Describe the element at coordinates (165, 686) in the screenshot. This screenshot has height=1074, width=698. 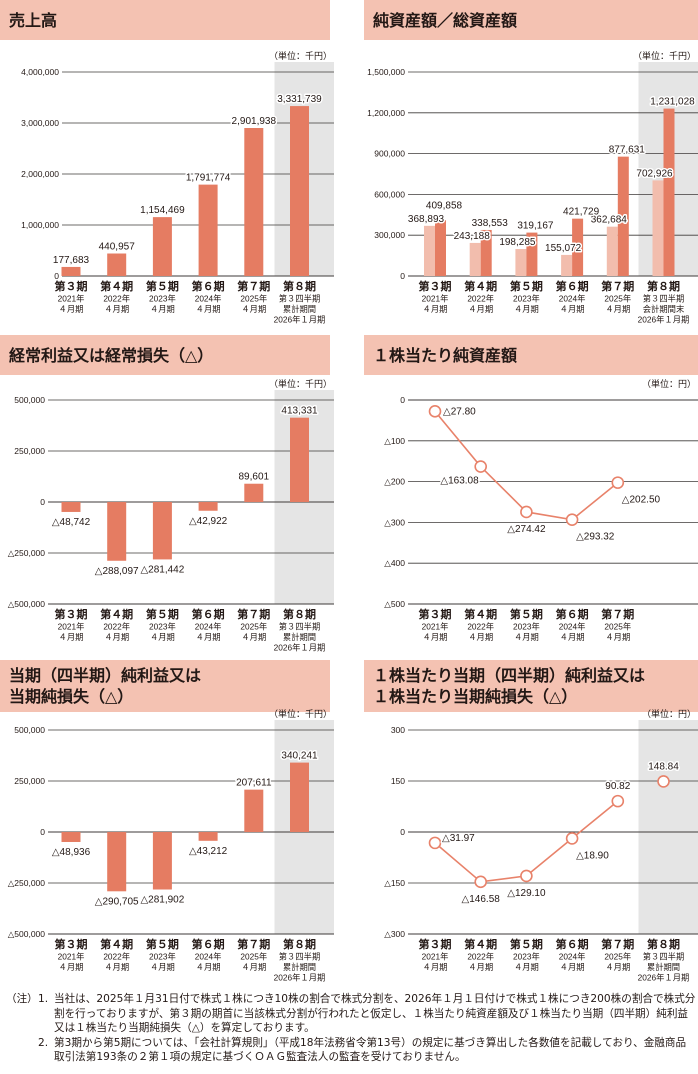
I see `chart-title-net-income: 当期（四半期）純利益又は 当期純損失（△）` at that location.